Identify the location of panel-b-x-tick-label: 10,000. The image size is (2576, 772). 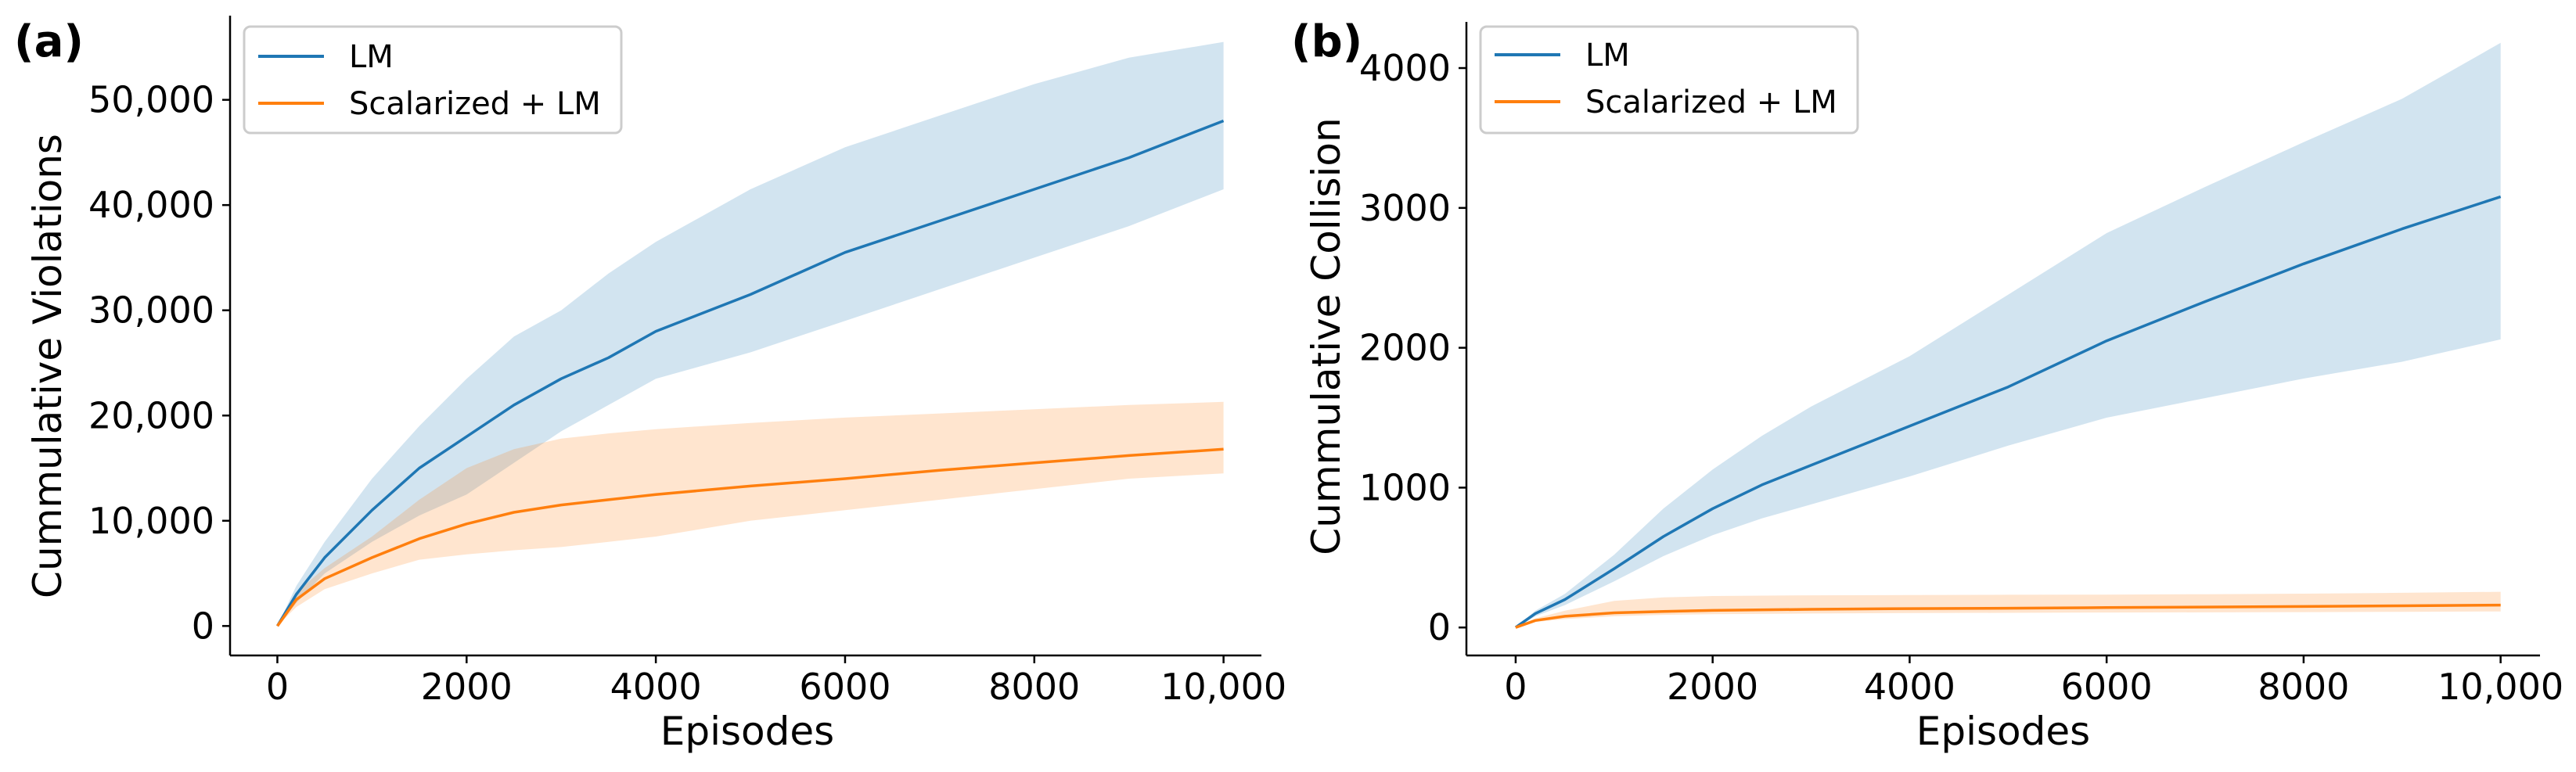
(2500, 687).